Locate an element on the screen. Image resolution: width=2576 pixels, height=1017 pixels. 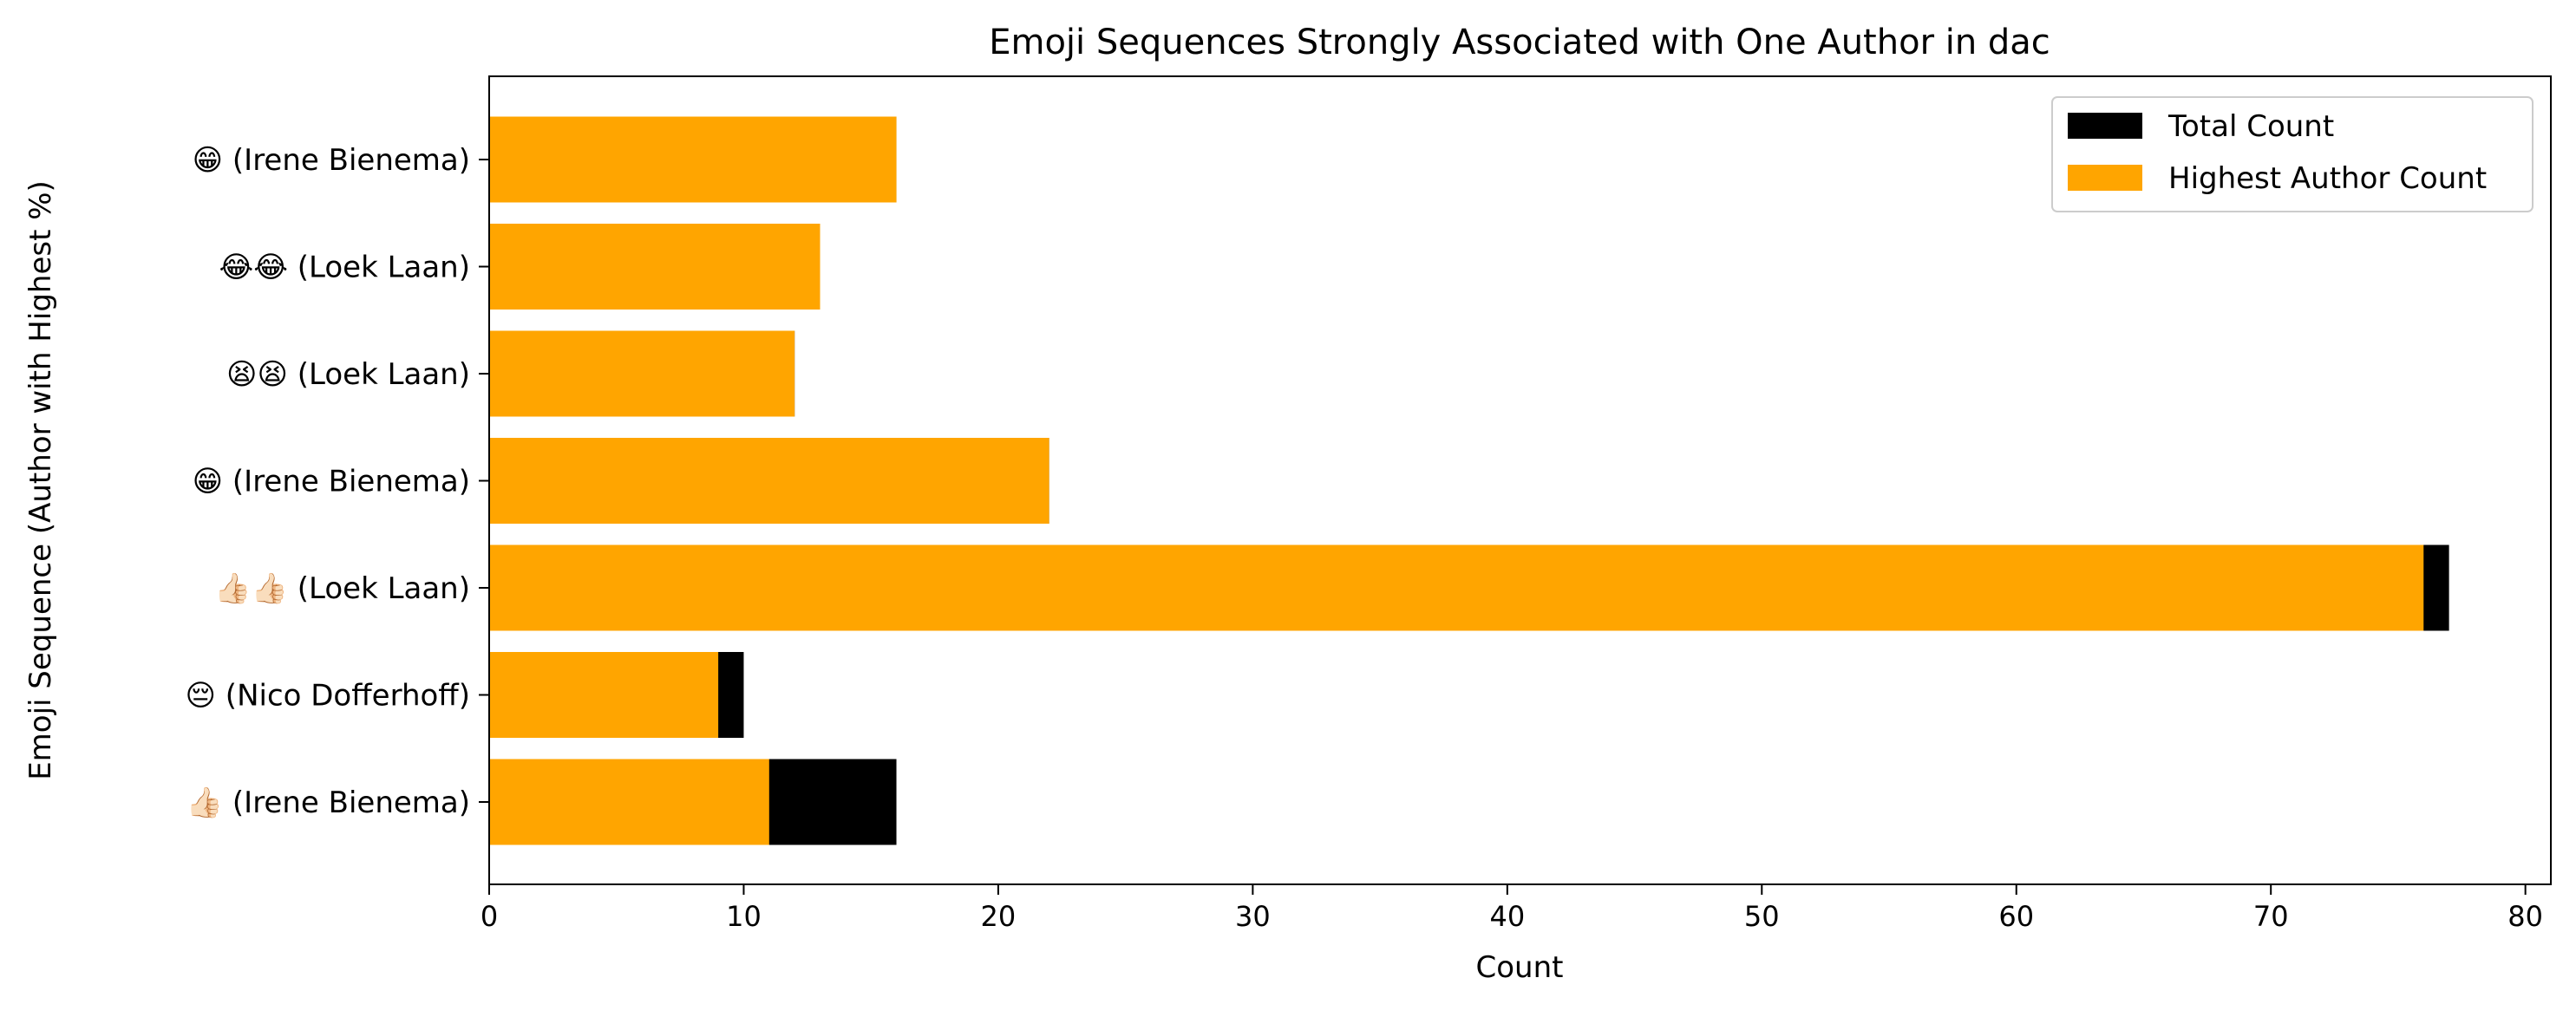
x-tick-label: 80 is located at coordinates (2525, 916).